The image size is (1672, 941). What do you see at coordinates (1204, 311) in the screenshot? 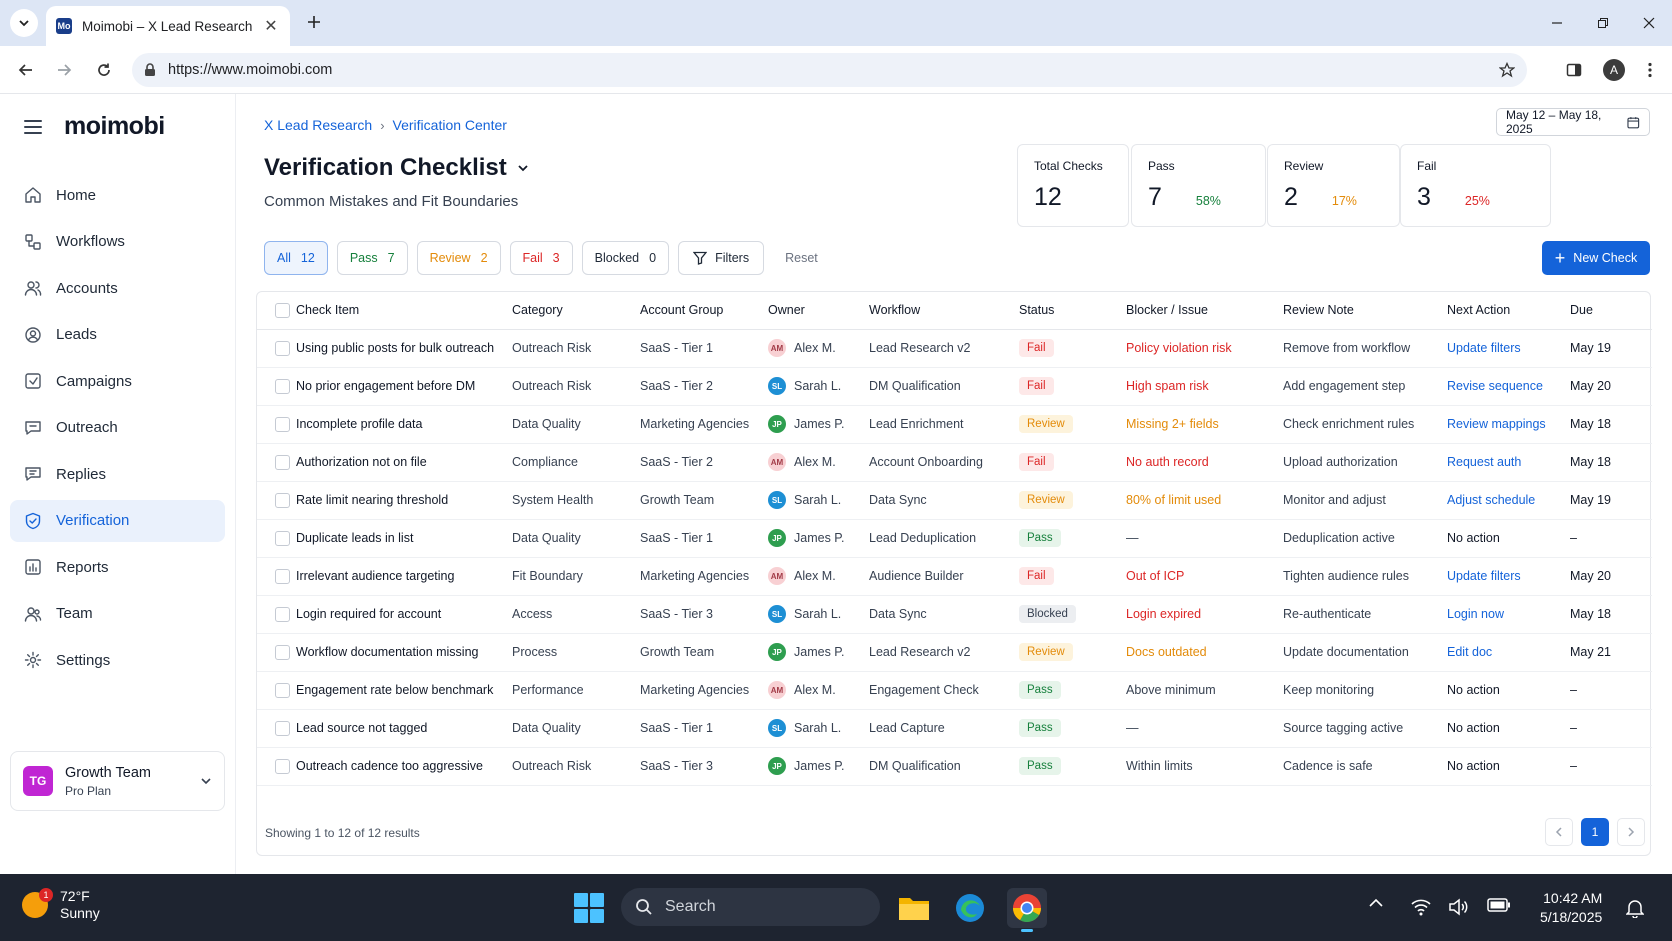
I see `column-header: Blocker / Issue` at bounding box center [1204, 311].